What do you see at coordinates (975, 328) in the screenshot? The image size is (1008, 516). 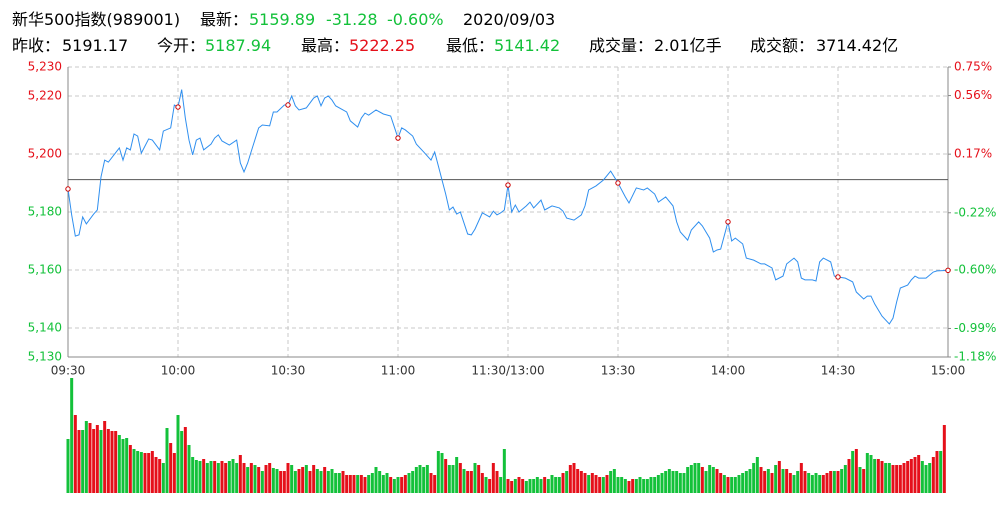 I see `y2-tick-label: -0.99%` at bounding box center [975, 328].